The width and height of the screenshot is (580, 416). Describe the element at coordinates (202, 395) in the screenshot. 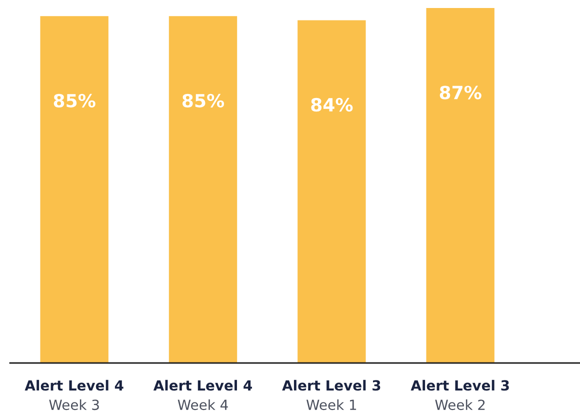

I see `x-tick-label: Alert Level 4 Week 4` at that location.